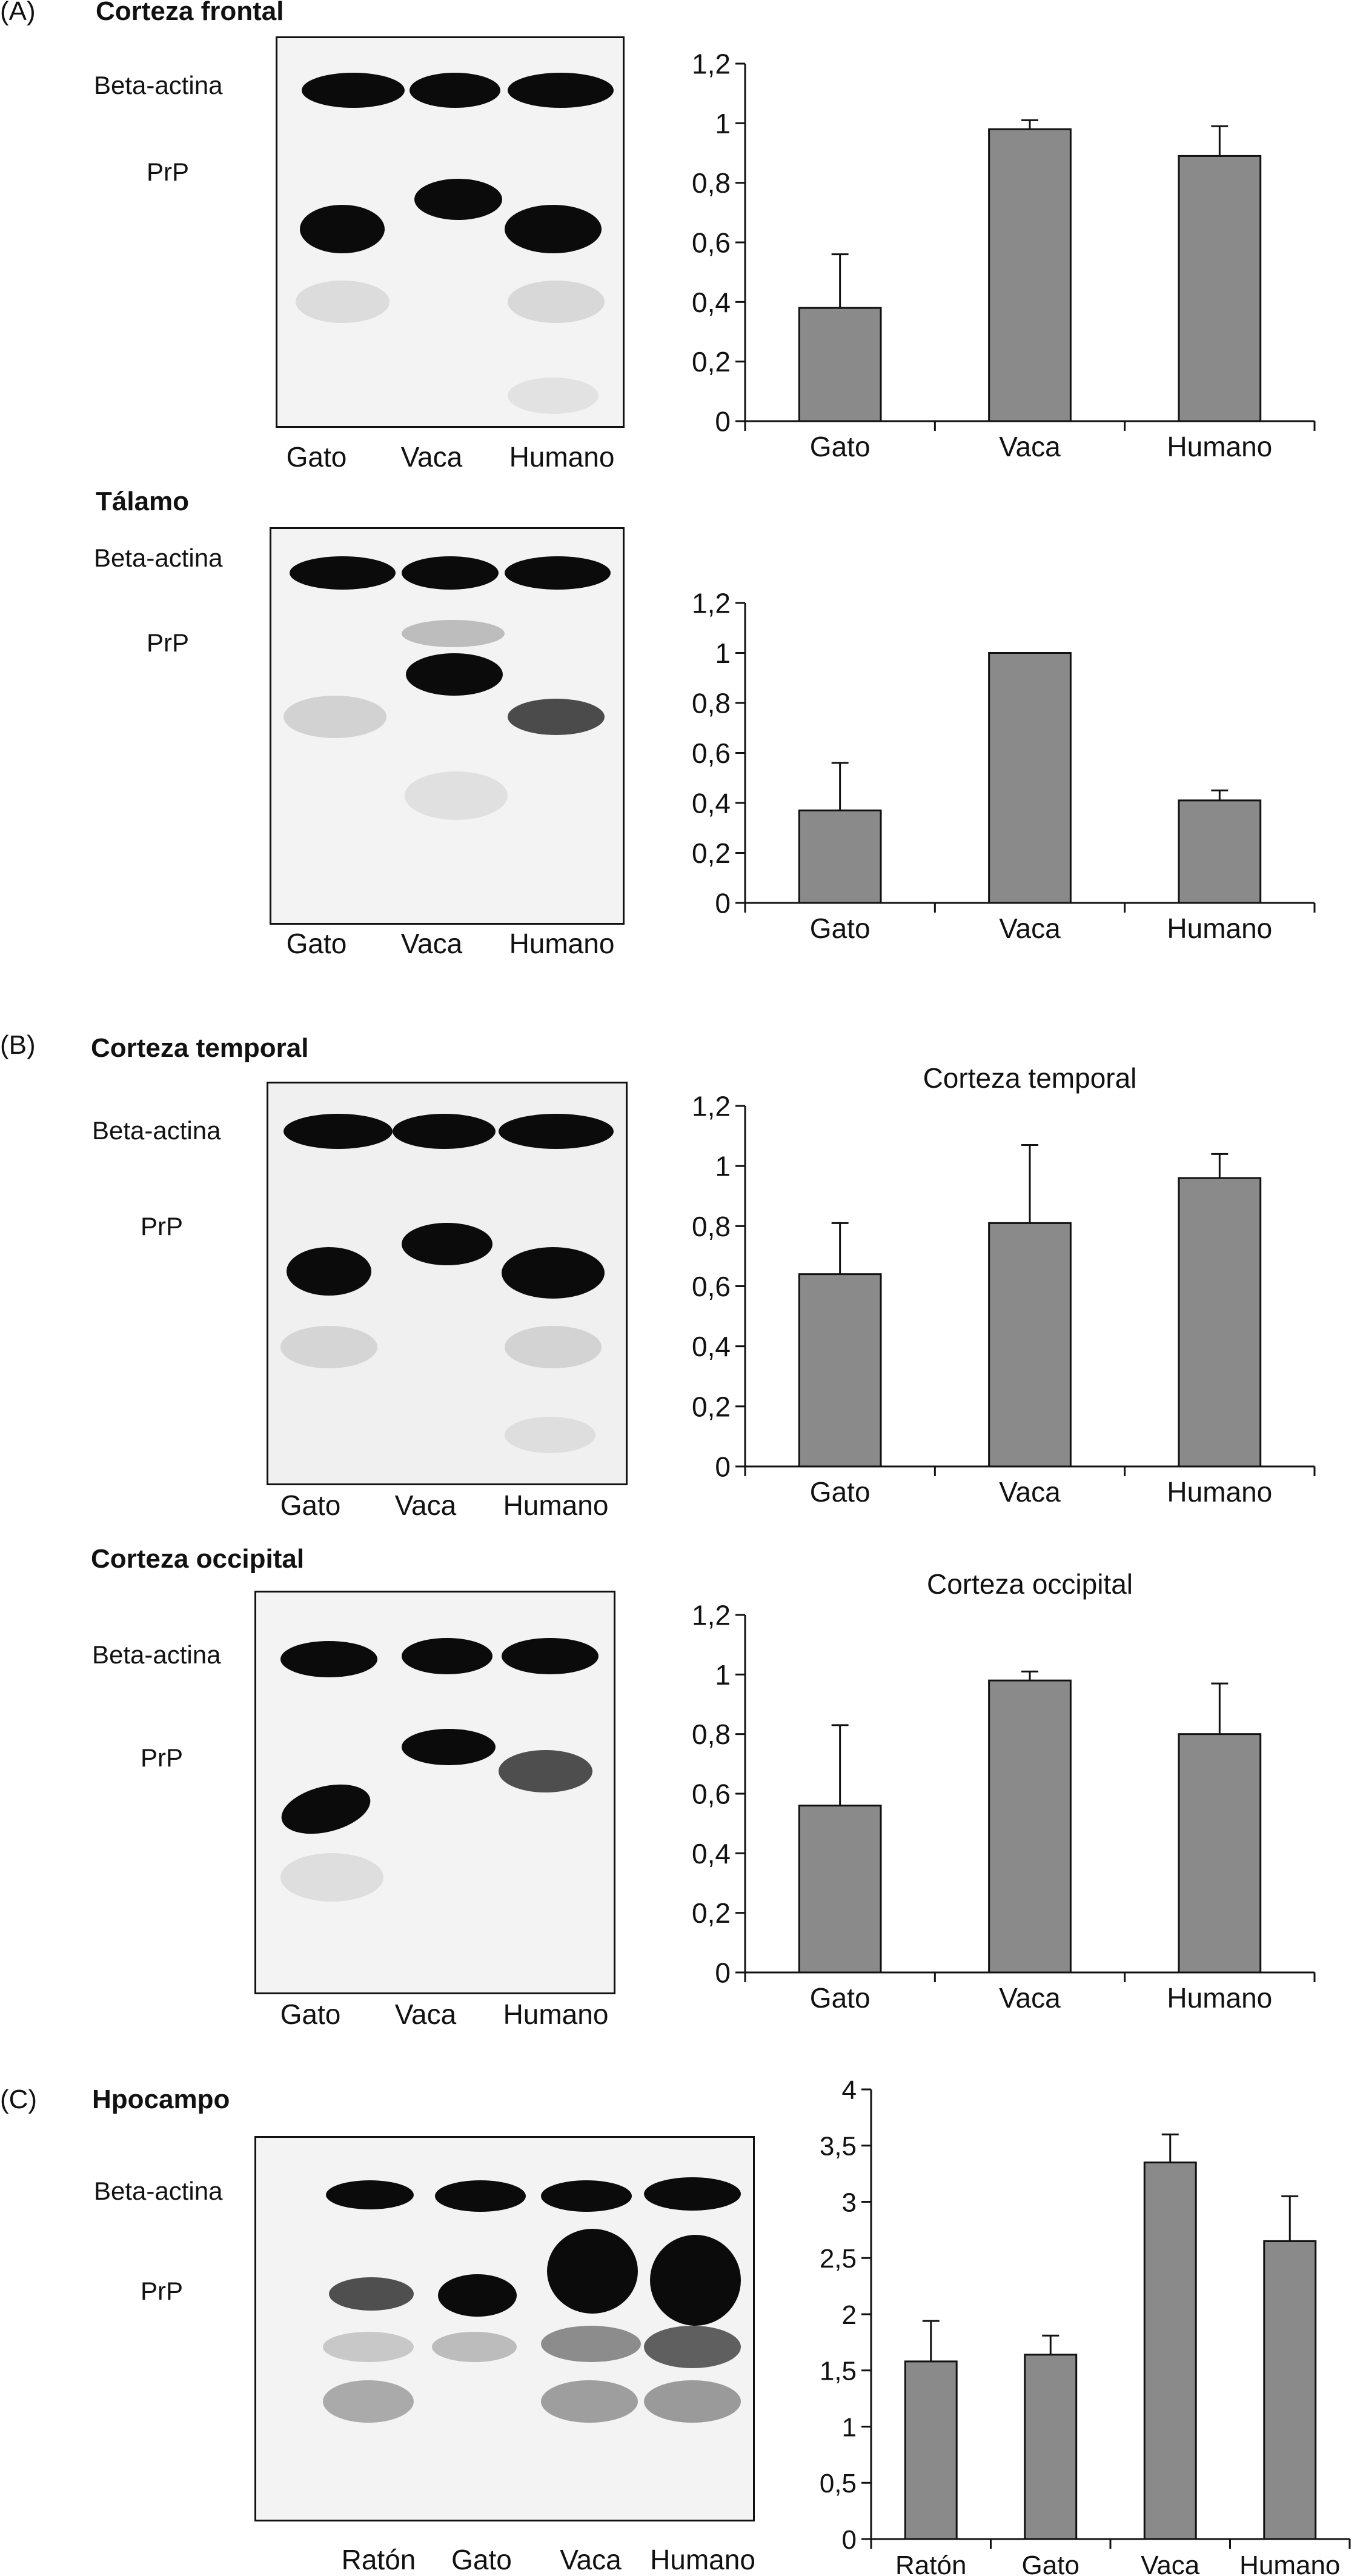  I want to click on y-tick-label: 3,5, so click(838, 2147).